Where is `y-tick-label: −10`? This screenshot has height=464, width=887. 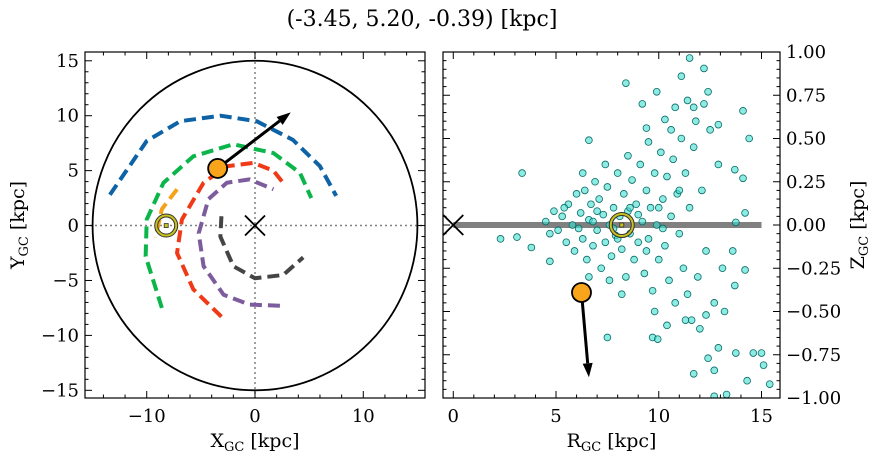
y-tick-label: −10 is located at coordinates (60, 335).